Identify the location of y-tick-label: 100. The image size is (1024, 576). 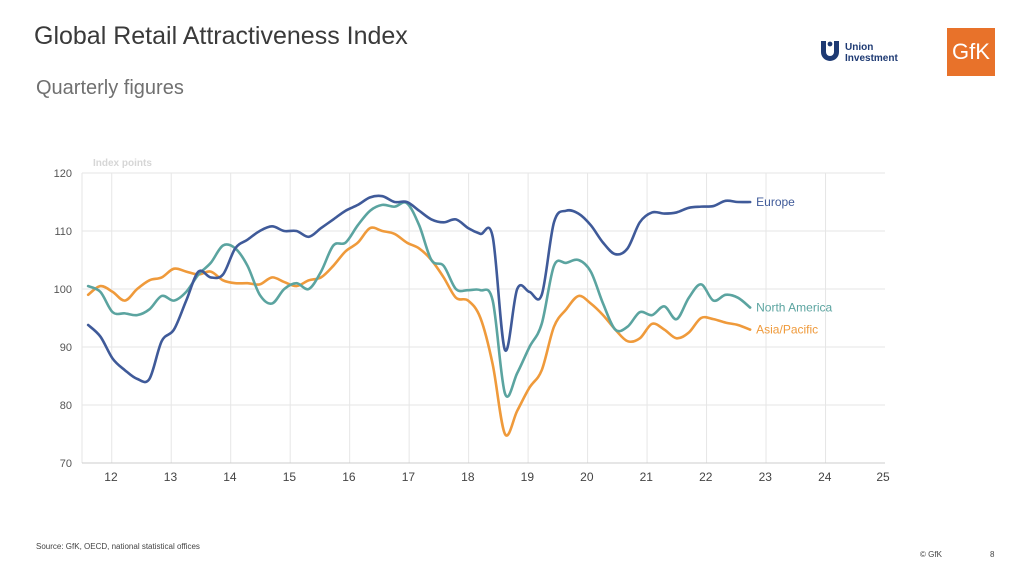
(63, 290).